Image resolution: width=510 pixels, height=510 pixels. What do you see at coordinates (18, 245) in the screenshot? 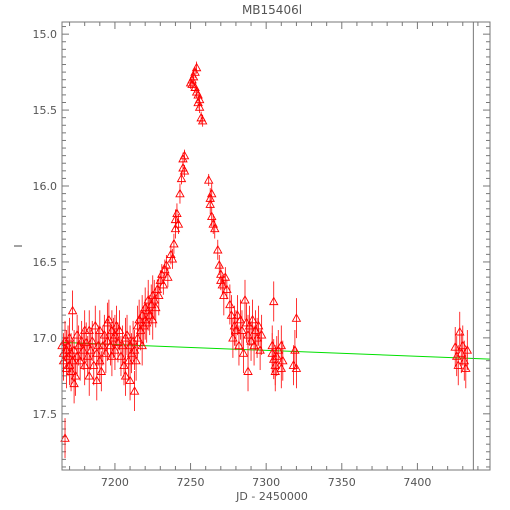
I see `y-axis-label: I` at bounding box center [18, 245].